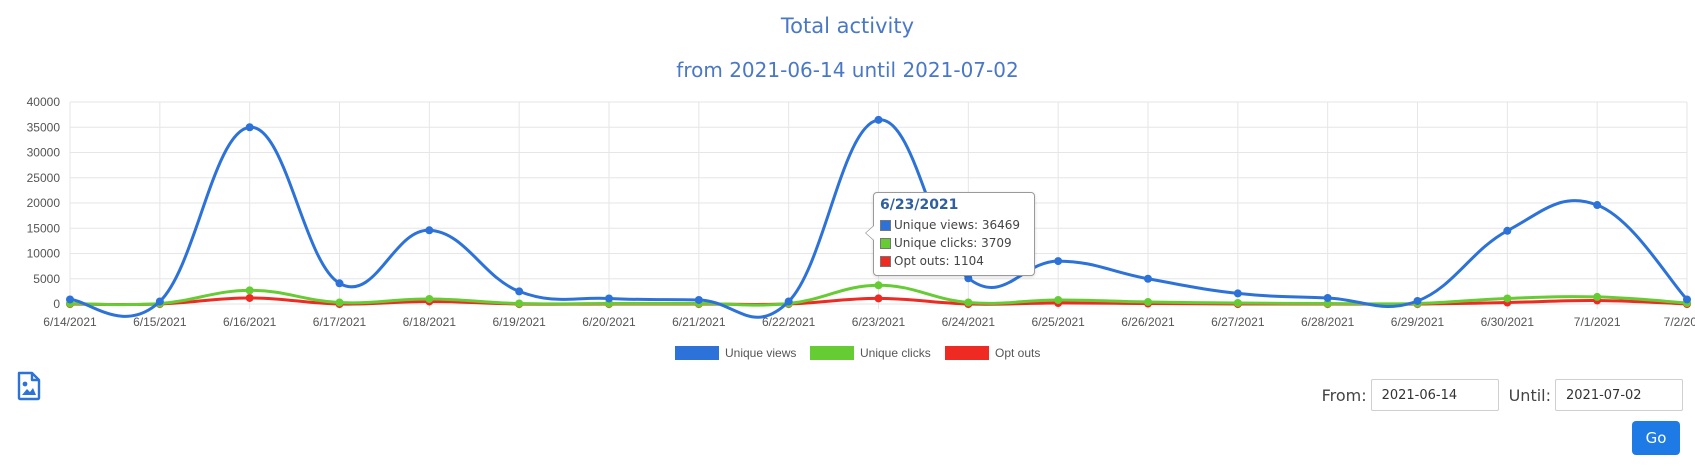 The image size is (1695, 467). Describe the element at coordinates (847, 70) in the screenshot. I see `chart-subtitle: from 2021-06-14 until 2021-07-02` at that location.